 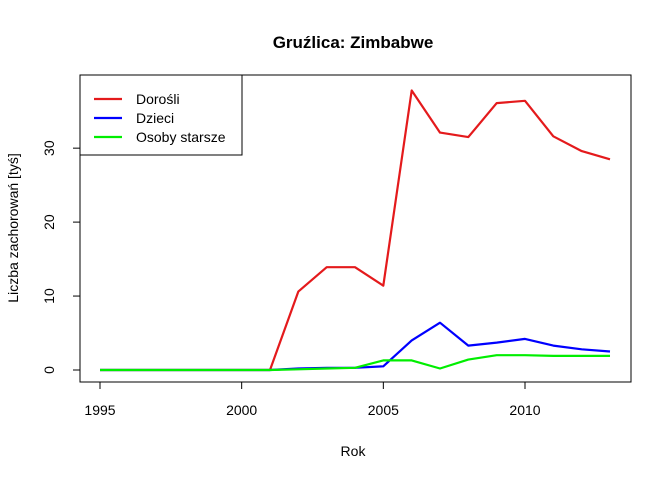 I want to click on legend: Dorośli Dzieci Osoby starsze, so click(x=161, y=115).